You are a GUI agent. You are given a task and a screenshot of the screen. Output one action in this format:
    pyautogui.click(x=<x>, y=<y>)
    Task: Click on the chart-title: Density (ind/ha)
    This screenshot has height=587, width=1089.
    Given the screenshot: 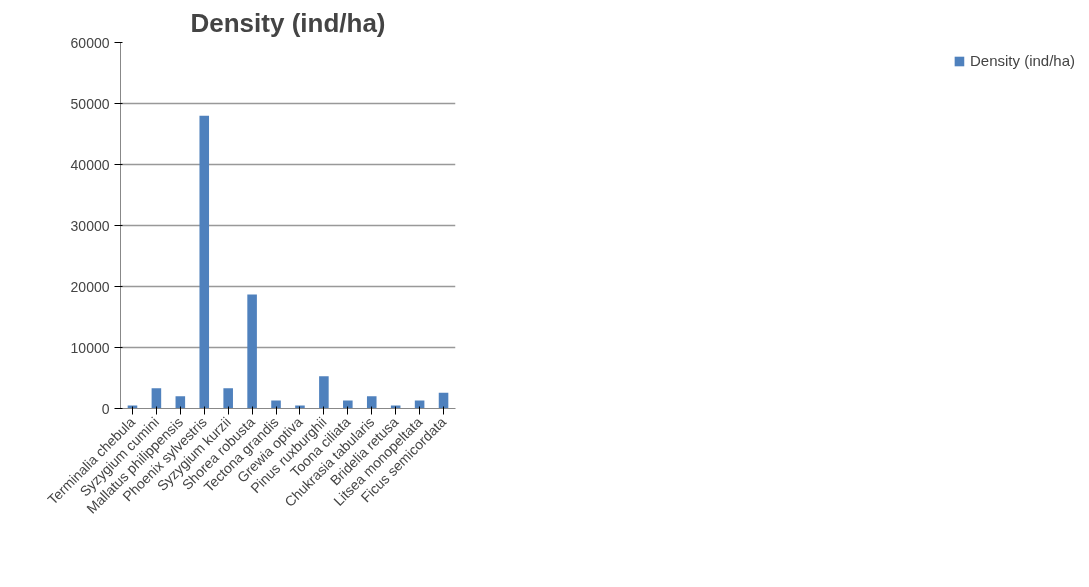 What is the action you would take?
    pyautogui.click(x=288, y=22)
    